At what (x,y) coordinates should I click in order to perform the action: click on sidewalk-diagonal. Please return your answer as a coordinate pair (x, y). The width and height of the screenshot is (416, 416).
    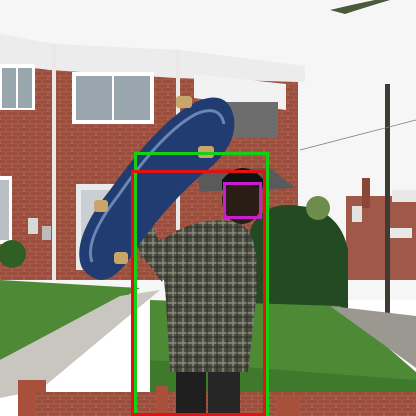
    Looking at the image, I should click on (80, 344).